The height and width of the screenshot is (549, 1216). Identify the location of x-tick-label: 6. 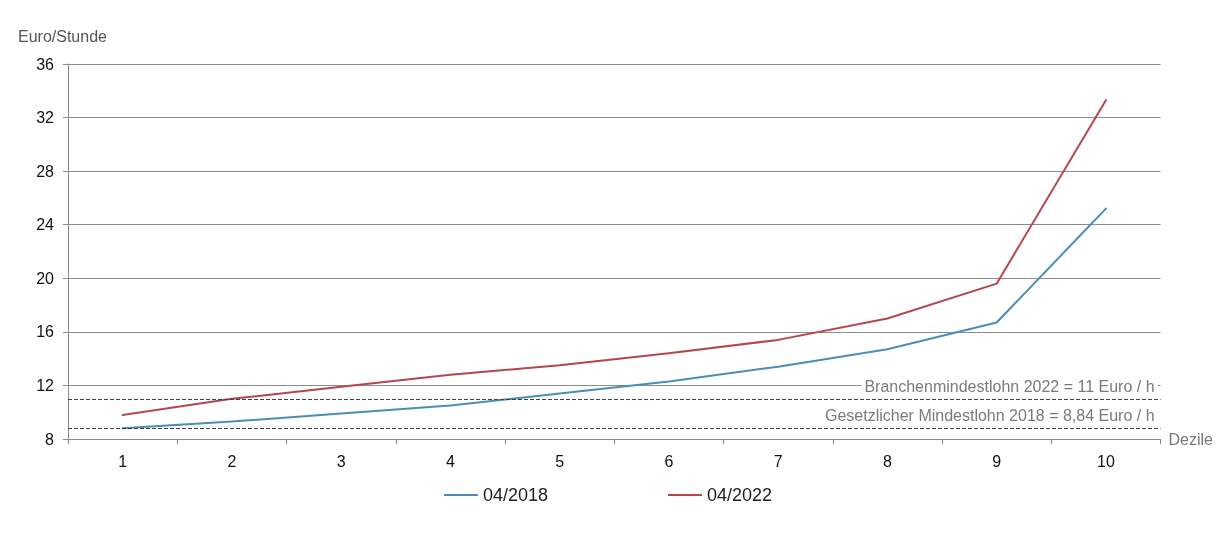
(669, 461).